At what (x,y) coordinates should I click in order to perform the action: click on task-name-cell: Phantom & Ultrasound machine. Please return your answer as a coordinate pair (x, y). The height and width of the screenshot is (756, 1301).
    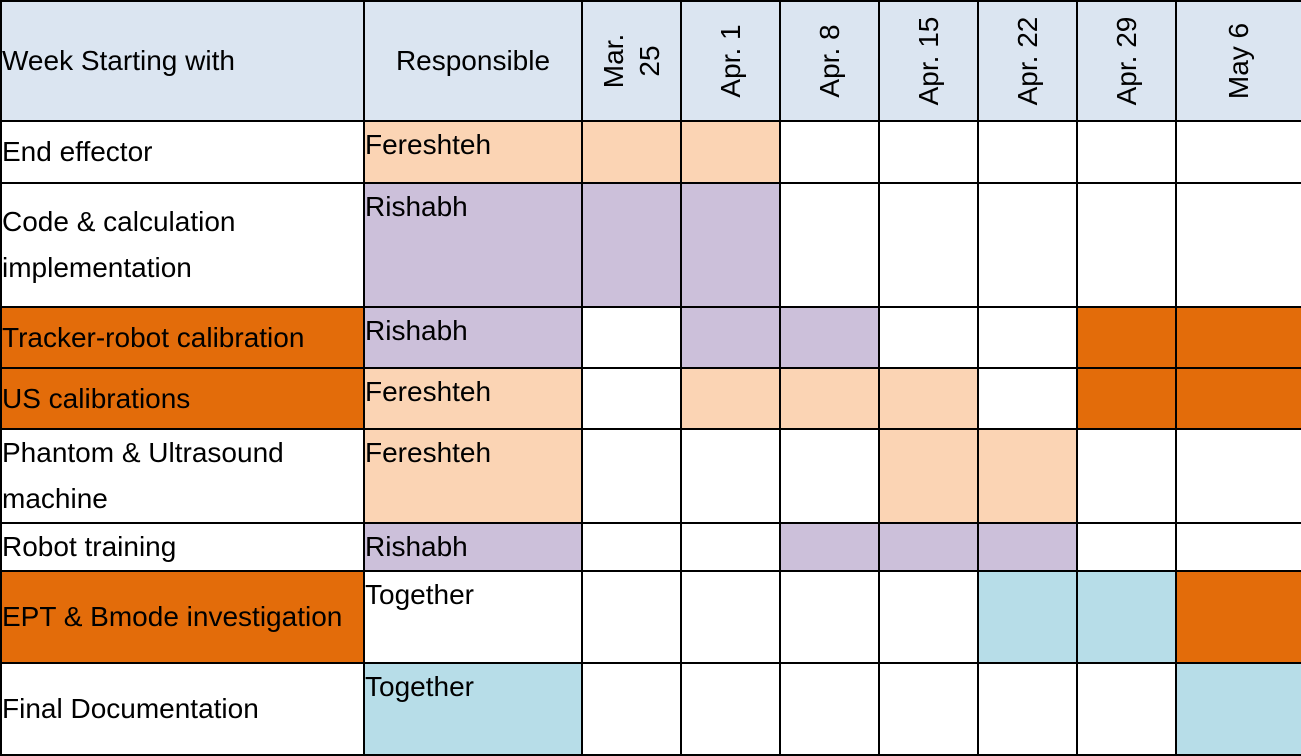
    Looking at the image, I should click on (182, 476).